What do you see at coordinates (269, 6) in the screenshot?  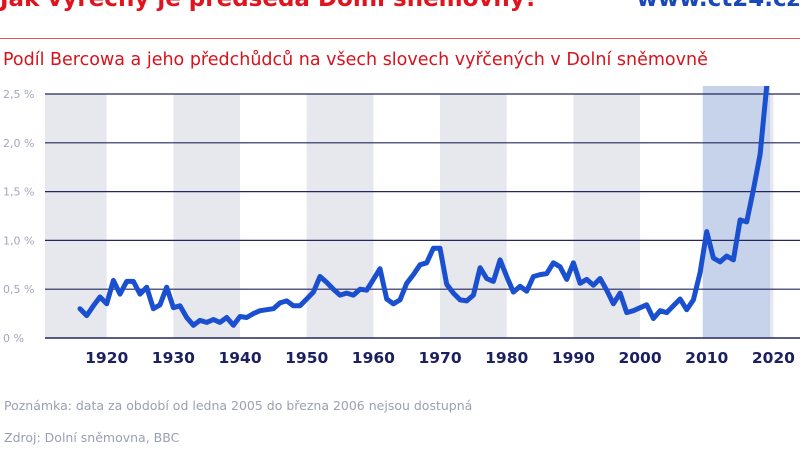 I see `headline: Jak vyřečný je předseda Dolní sněmovny?` at bounding box center [269, 6].